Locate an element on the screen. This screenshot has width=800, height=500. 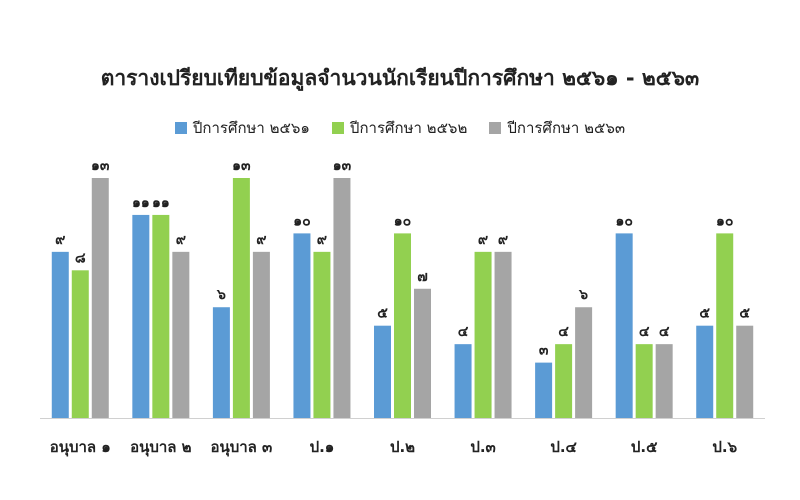
data-label-3-4: ๑๓ is located at coordinates (342, 166).